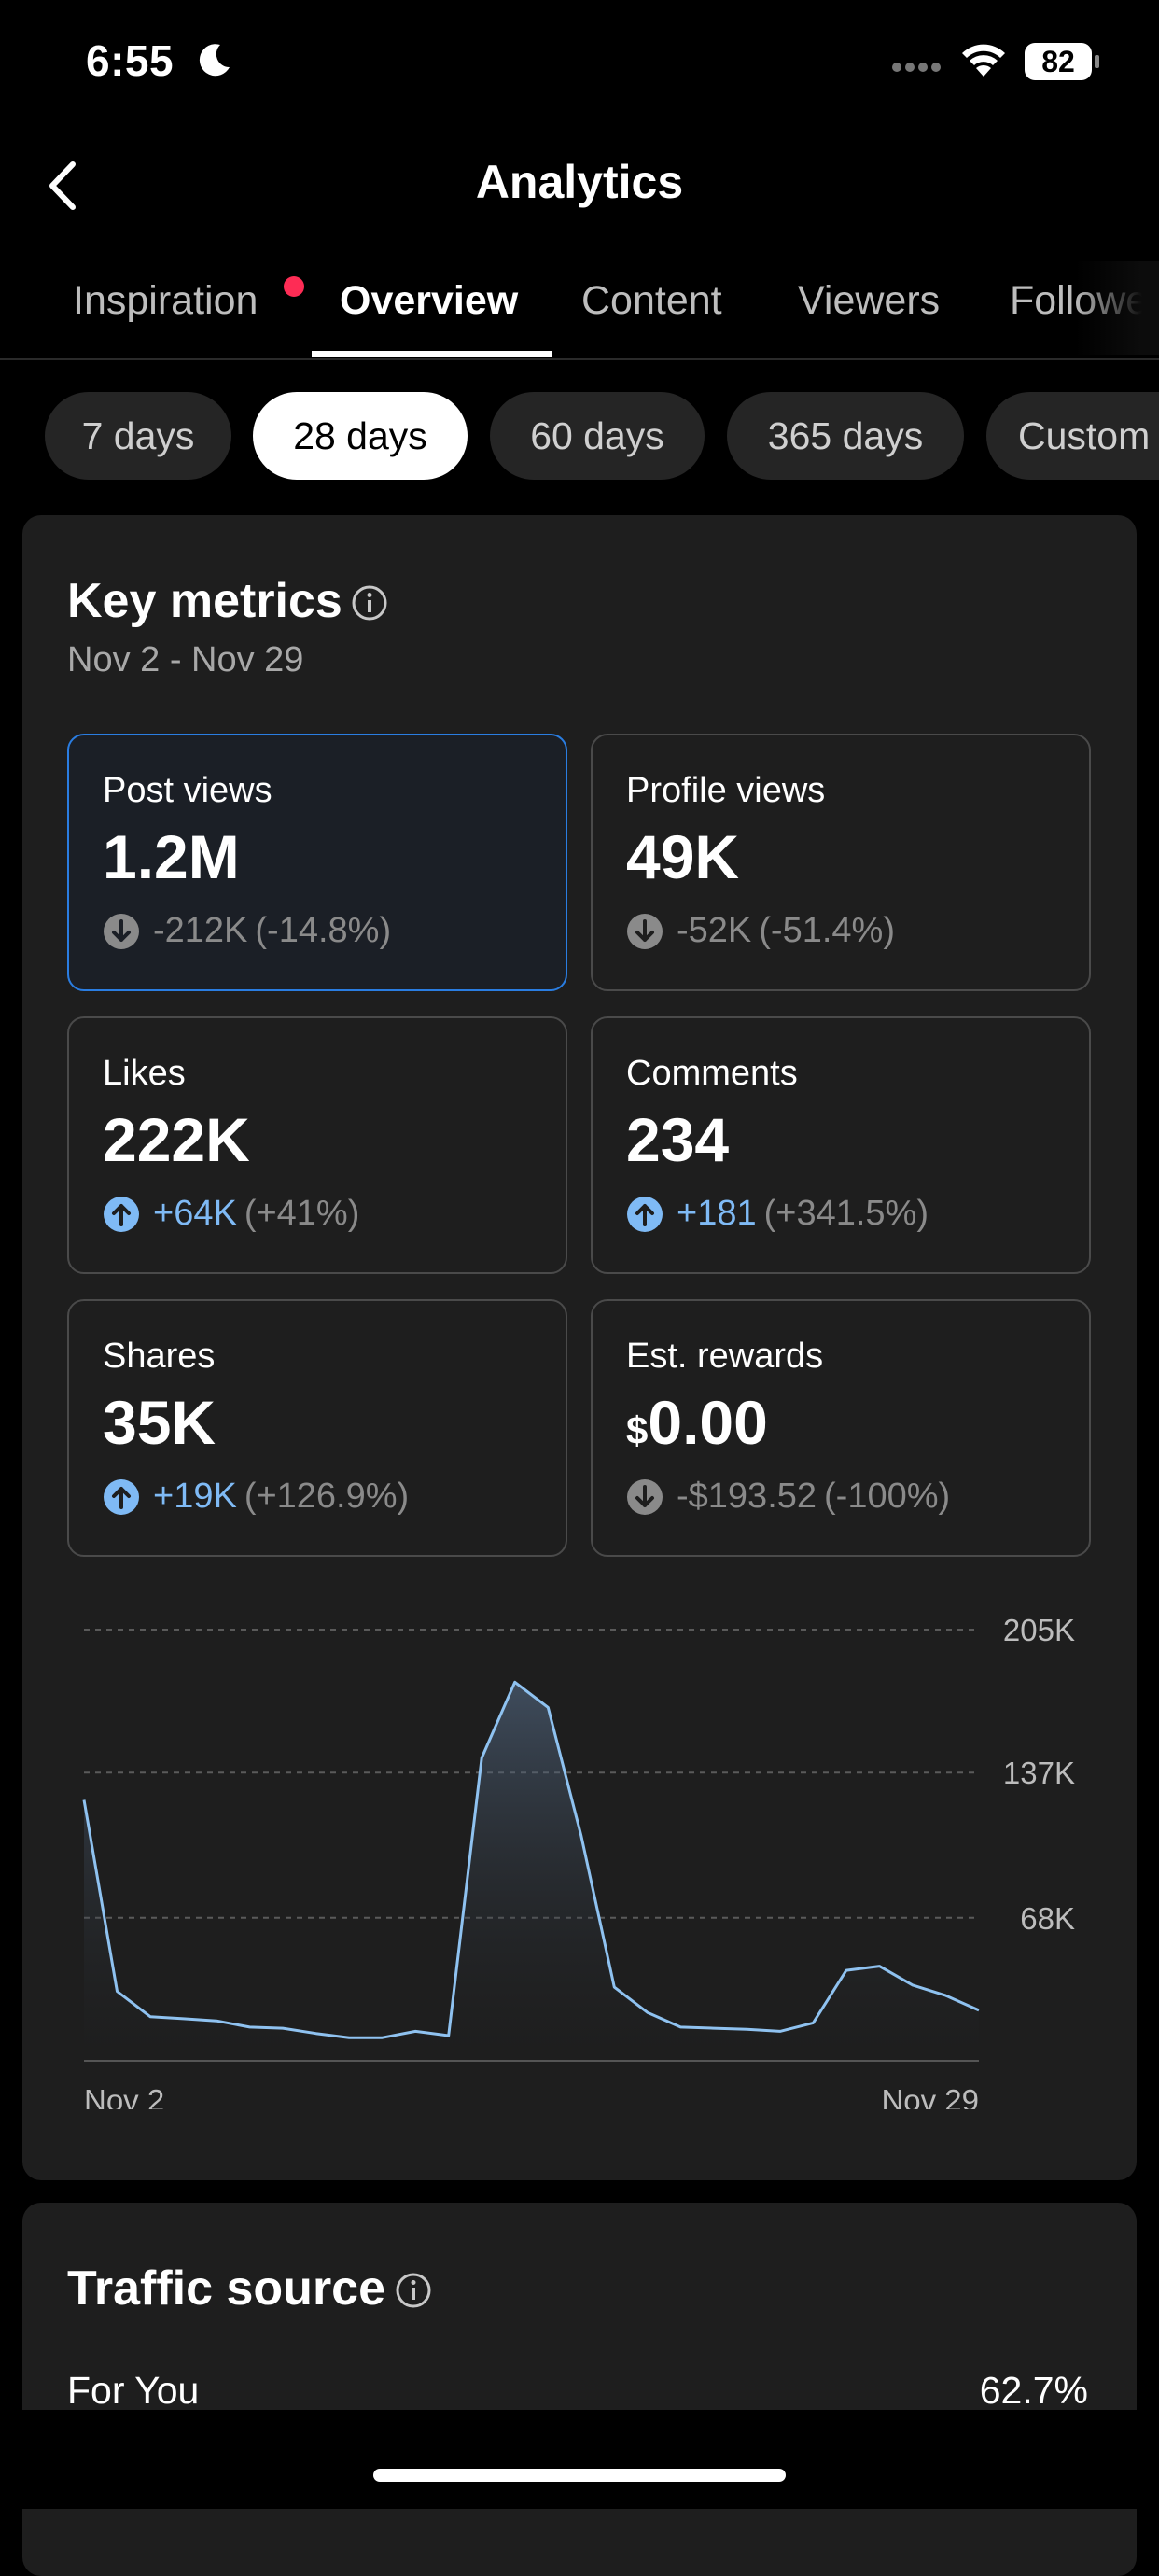 This screenshot has height=2576, width=1159. I want to click on y-tick-label: 137K, so click(1039, 1773).